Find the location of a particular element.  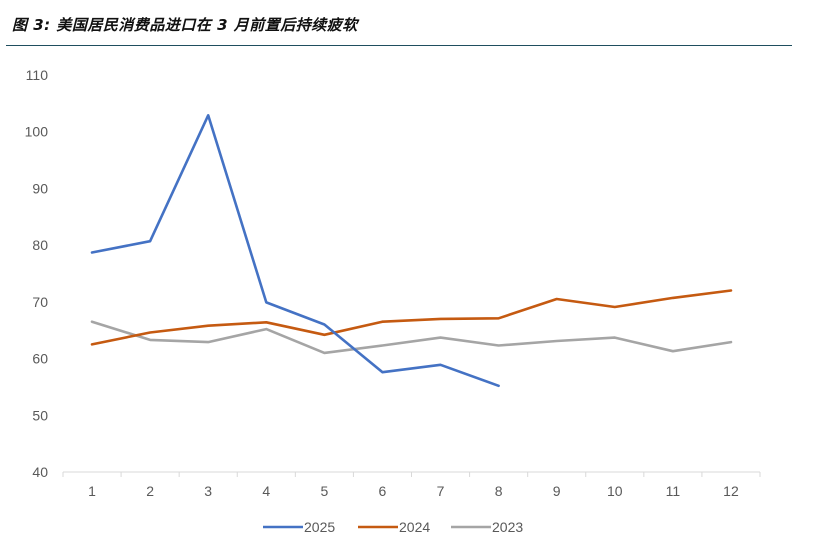

x-tick-label: 3 is located at coordinates (208, 491).